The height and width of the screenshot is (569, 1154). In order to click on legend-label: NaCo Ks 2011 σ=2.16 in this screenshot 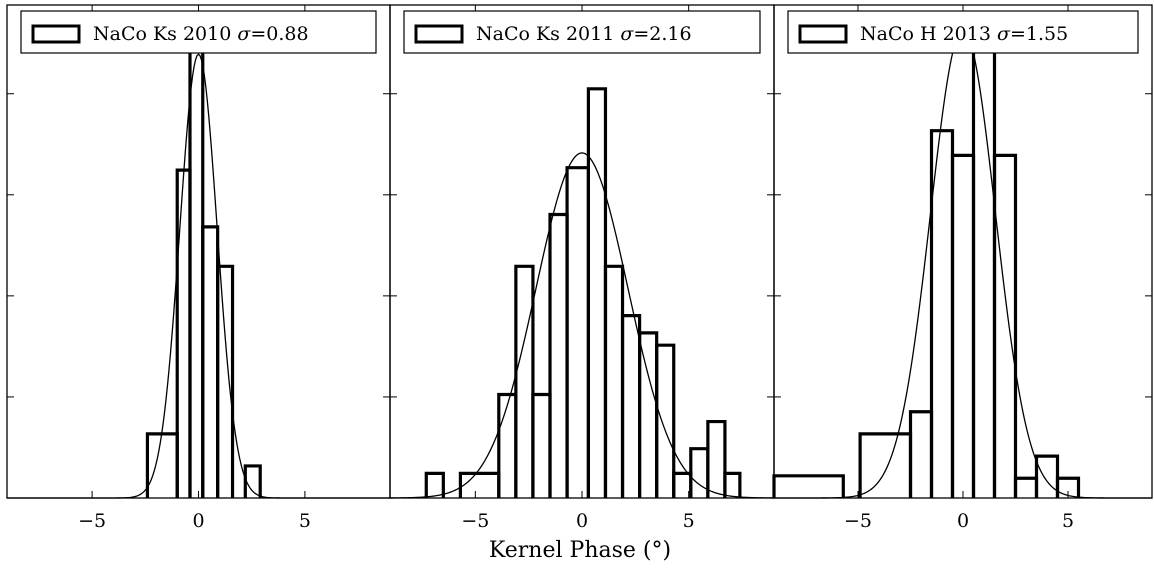, I will do `click(584, 34)`.